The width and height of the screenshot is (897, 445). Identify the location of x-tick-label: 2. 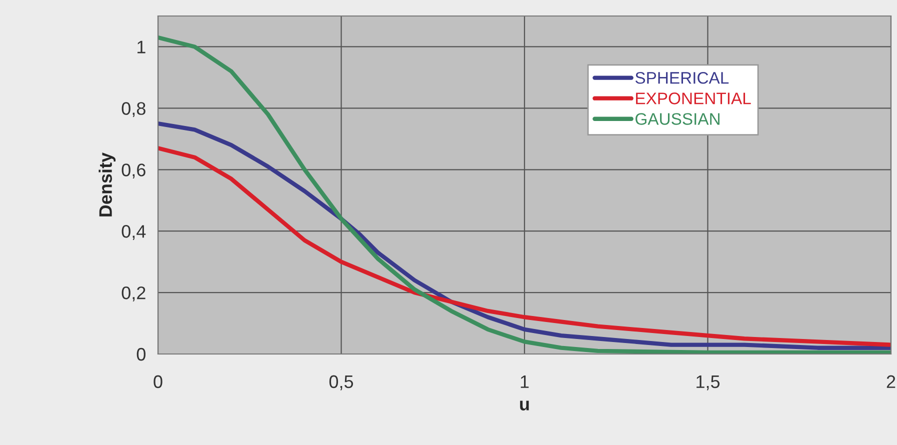
(891, 381).